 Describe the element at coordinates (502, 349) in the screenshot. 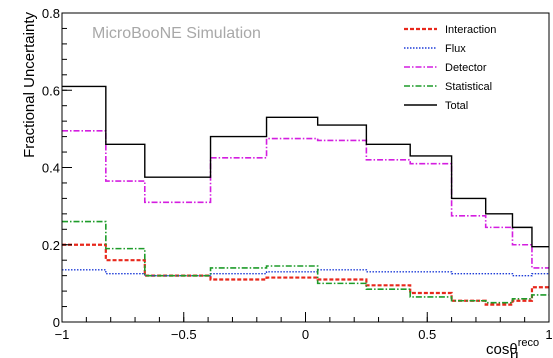

I see `x-axis-title-main: cosθ` at that location.